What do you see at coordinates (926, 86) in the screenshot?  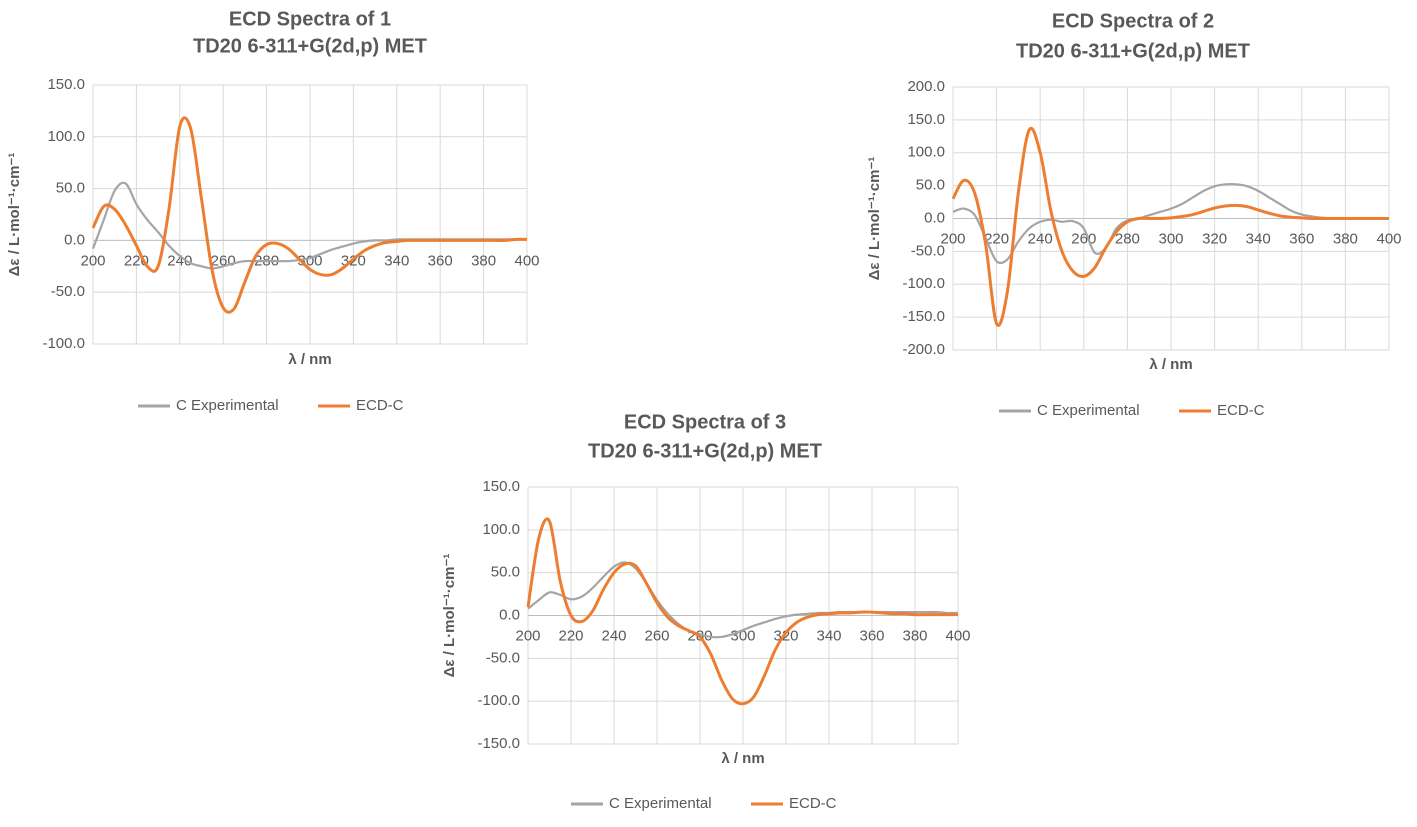 I see `y-tick-label: 200.0` at bounding box center [926, 86].